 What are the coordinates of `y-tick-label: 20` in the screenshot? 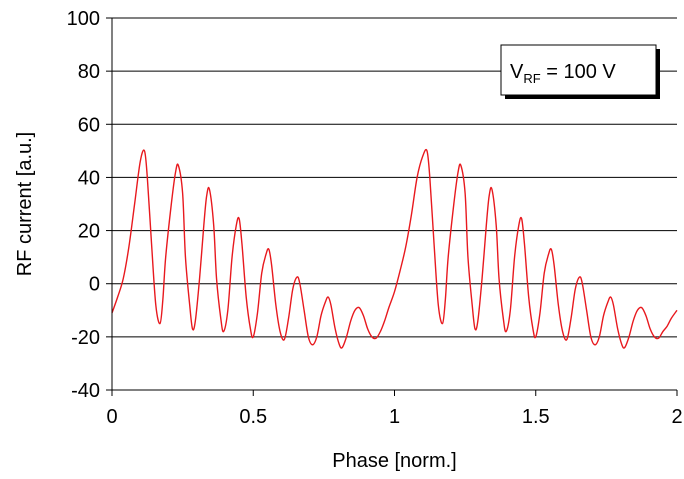 It's located at (89, 232).